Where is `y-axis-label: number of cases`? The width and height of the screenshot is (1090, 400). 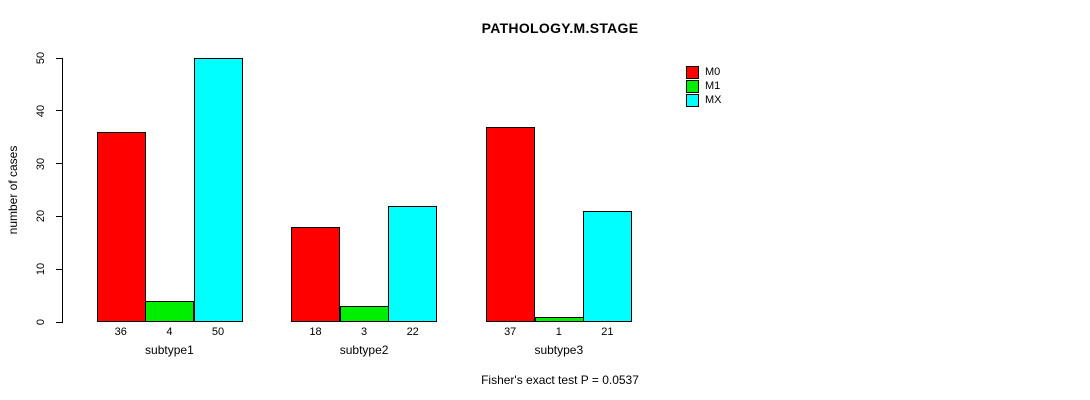 y-axis-label: number of cases is located at coordinates (13, 190).